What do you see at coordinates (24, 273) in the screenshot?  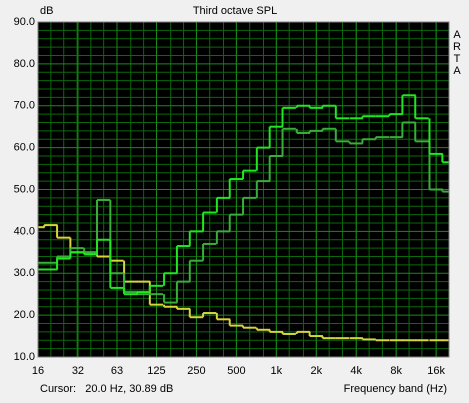 I see `y-tick-label: 30.0` at bounding box center [24, 273].